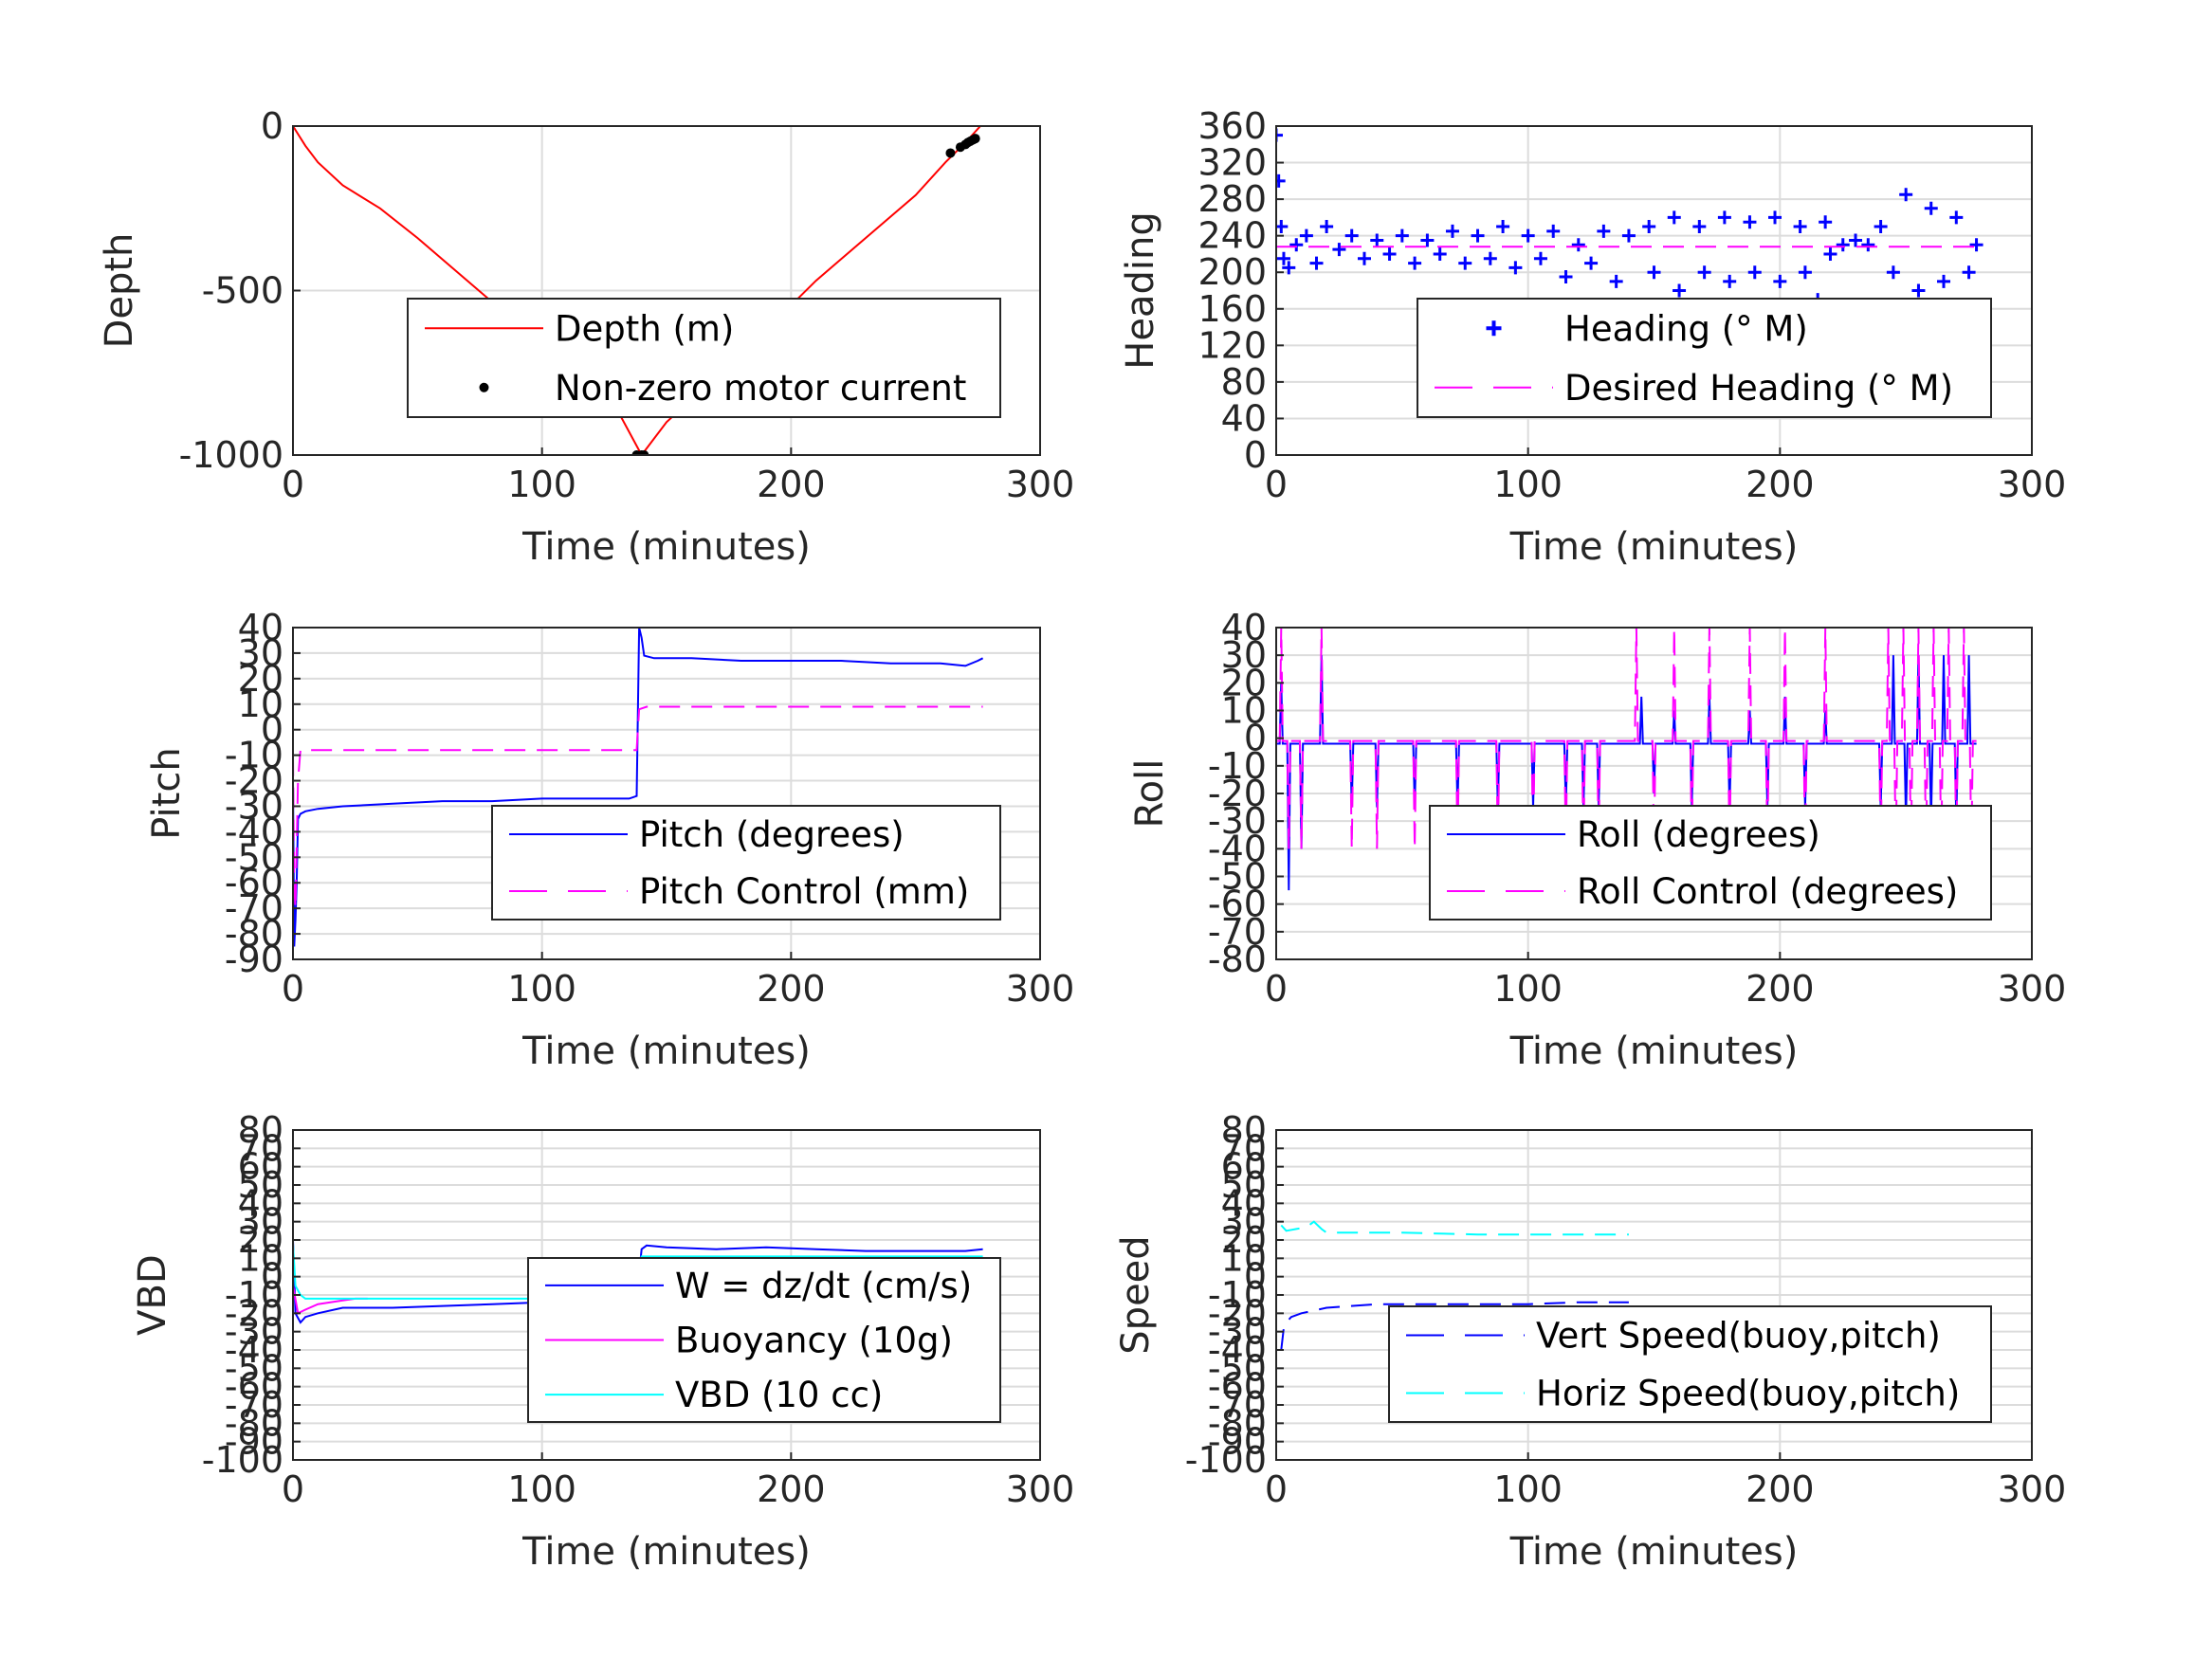  What do you see at coordinates (1698, 834) in the screenshot?
I see `roll-legend-label: Roll (degrees)` at bounding box center [1698, 834].